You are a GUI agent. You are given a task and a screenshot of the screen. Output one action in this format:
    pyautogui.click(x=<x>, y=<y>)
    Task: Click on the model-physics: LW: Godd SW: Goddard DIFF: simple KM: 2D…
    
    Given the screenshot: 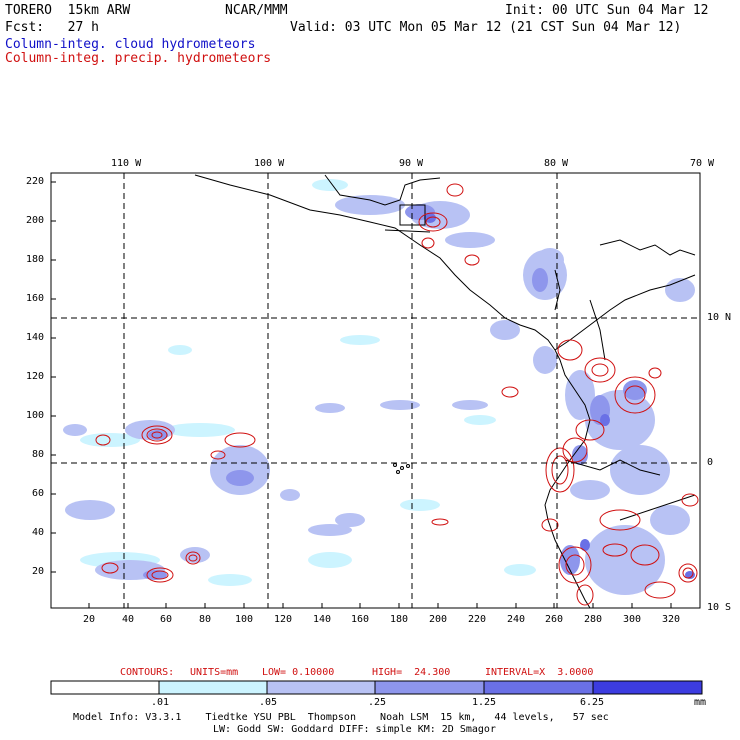 What is the action you would take?
    pyautogui.click(x=354, y=729)
    